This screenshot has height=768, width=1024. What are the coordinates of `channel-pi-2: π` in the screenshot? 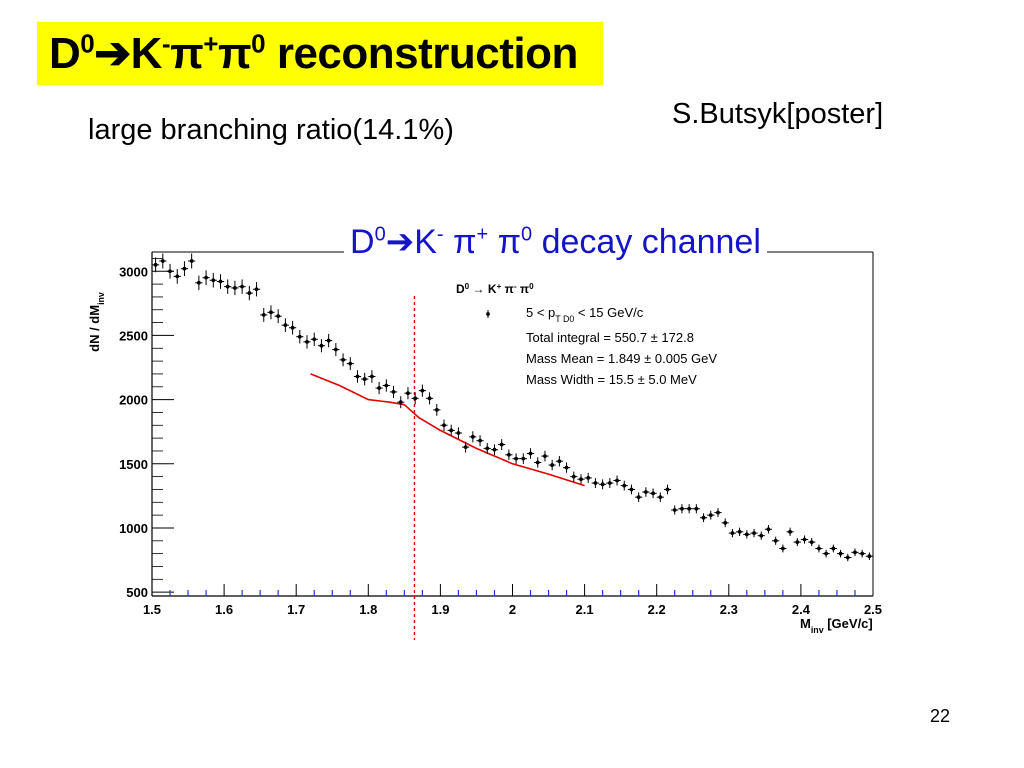 It's located at (505, 242).